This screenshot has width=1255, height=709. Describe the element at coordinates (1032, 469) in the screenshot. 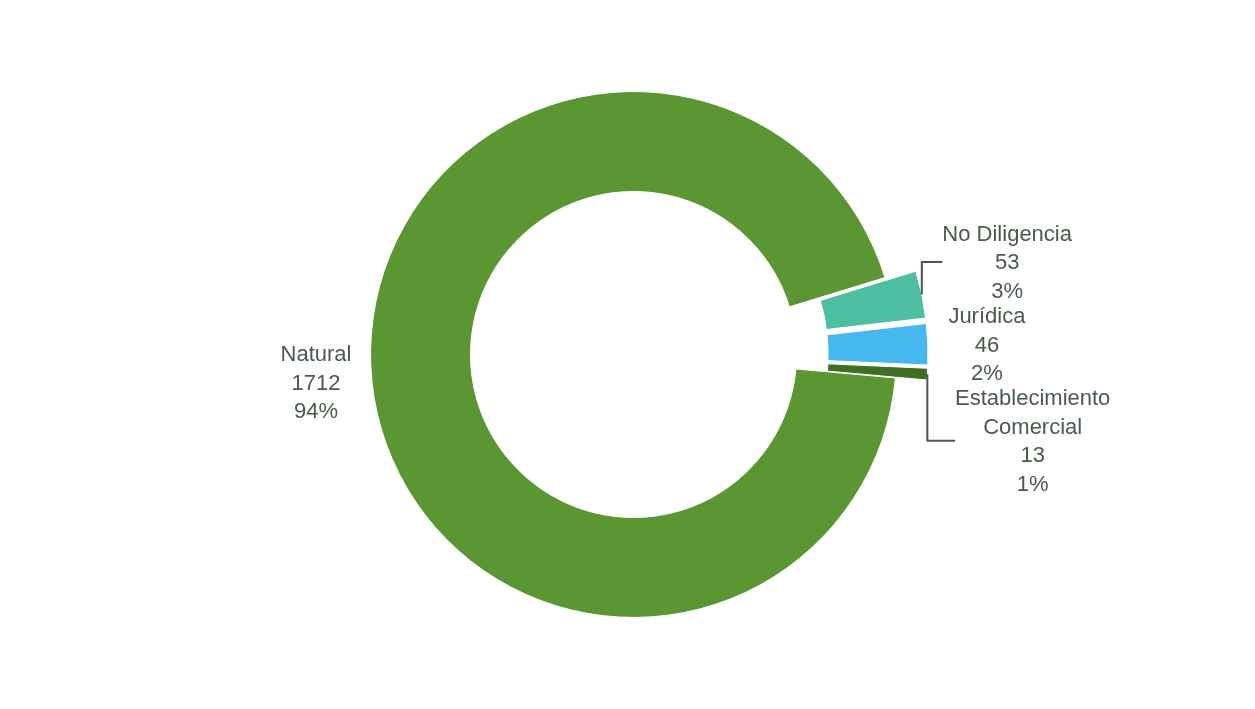

I see `data-label: 13 1%` at that location.